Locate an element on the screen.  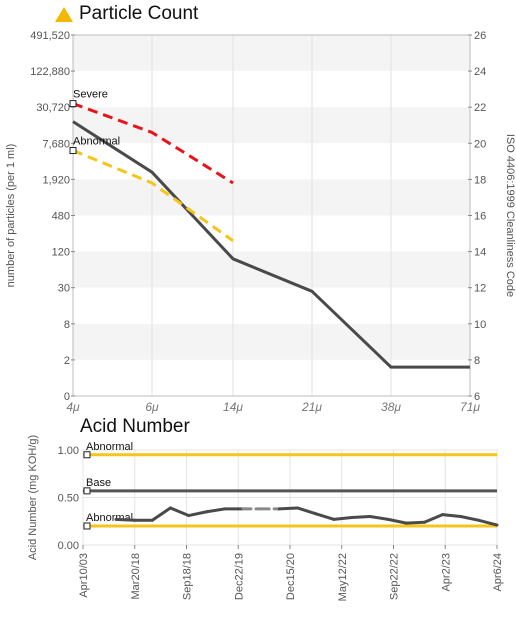
an-y-tick-label: 0.50 is located at coordinates (68, 499).